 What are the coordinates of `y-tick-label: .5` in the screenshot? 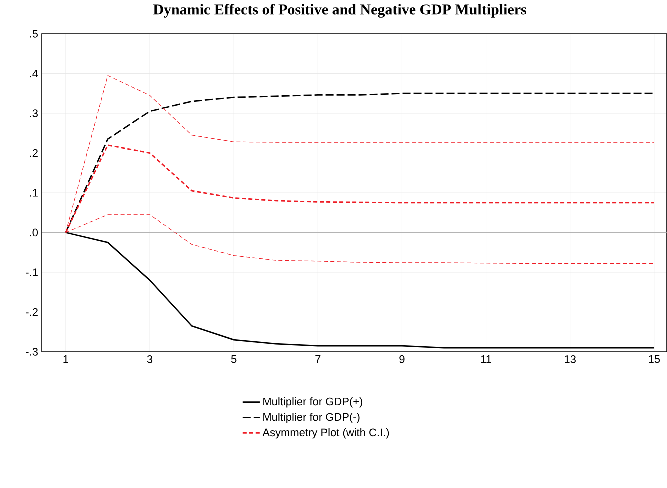 It's located at (34, 34).